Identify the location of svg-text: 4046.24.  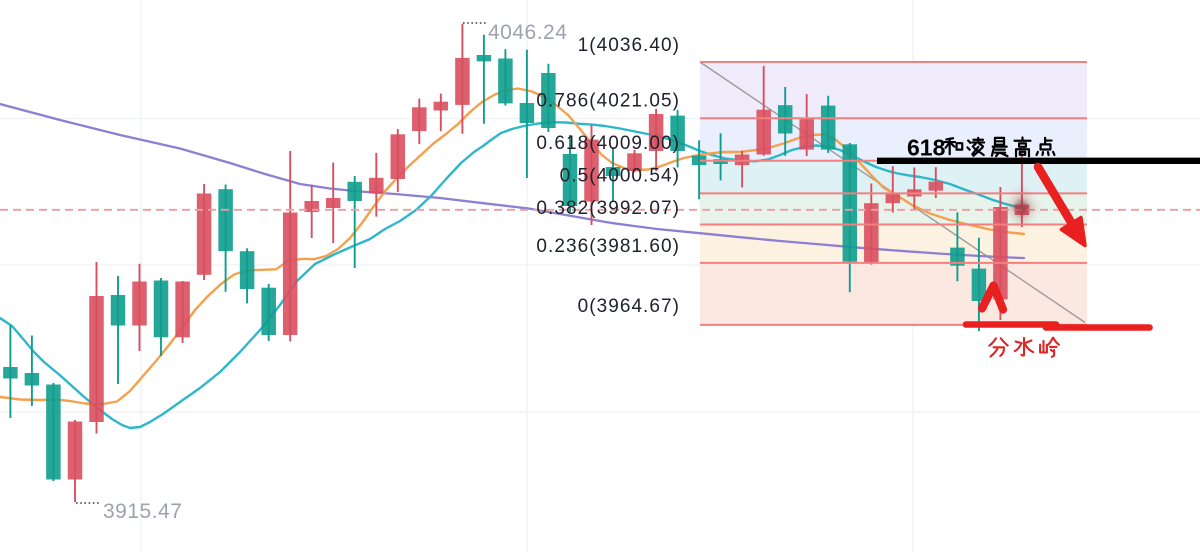
(527, 32).